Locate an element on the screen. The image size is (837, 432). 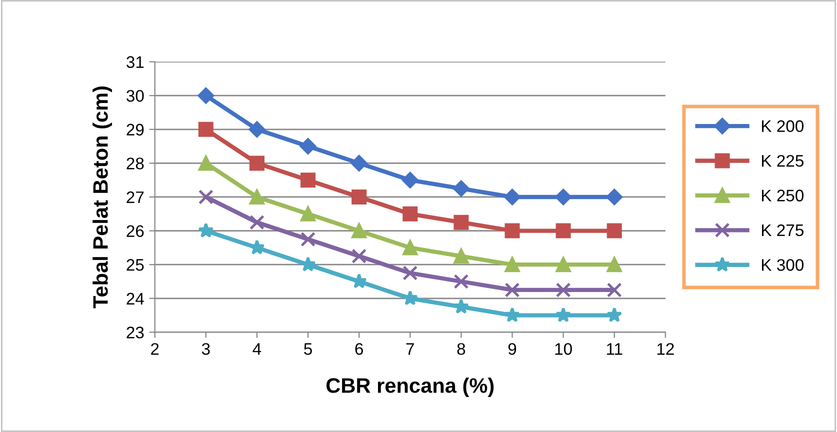
y-tick-label: 30 is located at coordinates (135, 96).